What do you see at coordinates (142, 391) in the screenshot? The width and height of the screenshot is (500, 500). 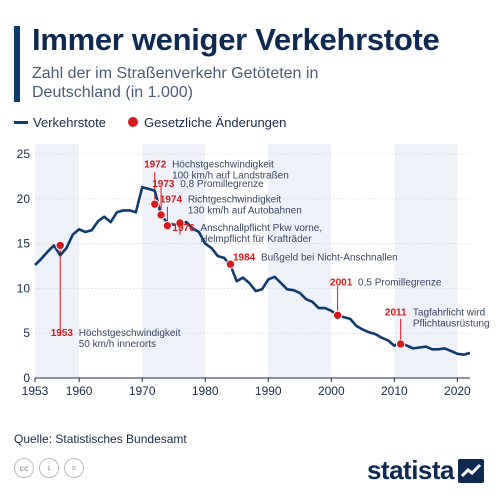 I see `x-tick-label: 1970` at bounding box center [142, 391].